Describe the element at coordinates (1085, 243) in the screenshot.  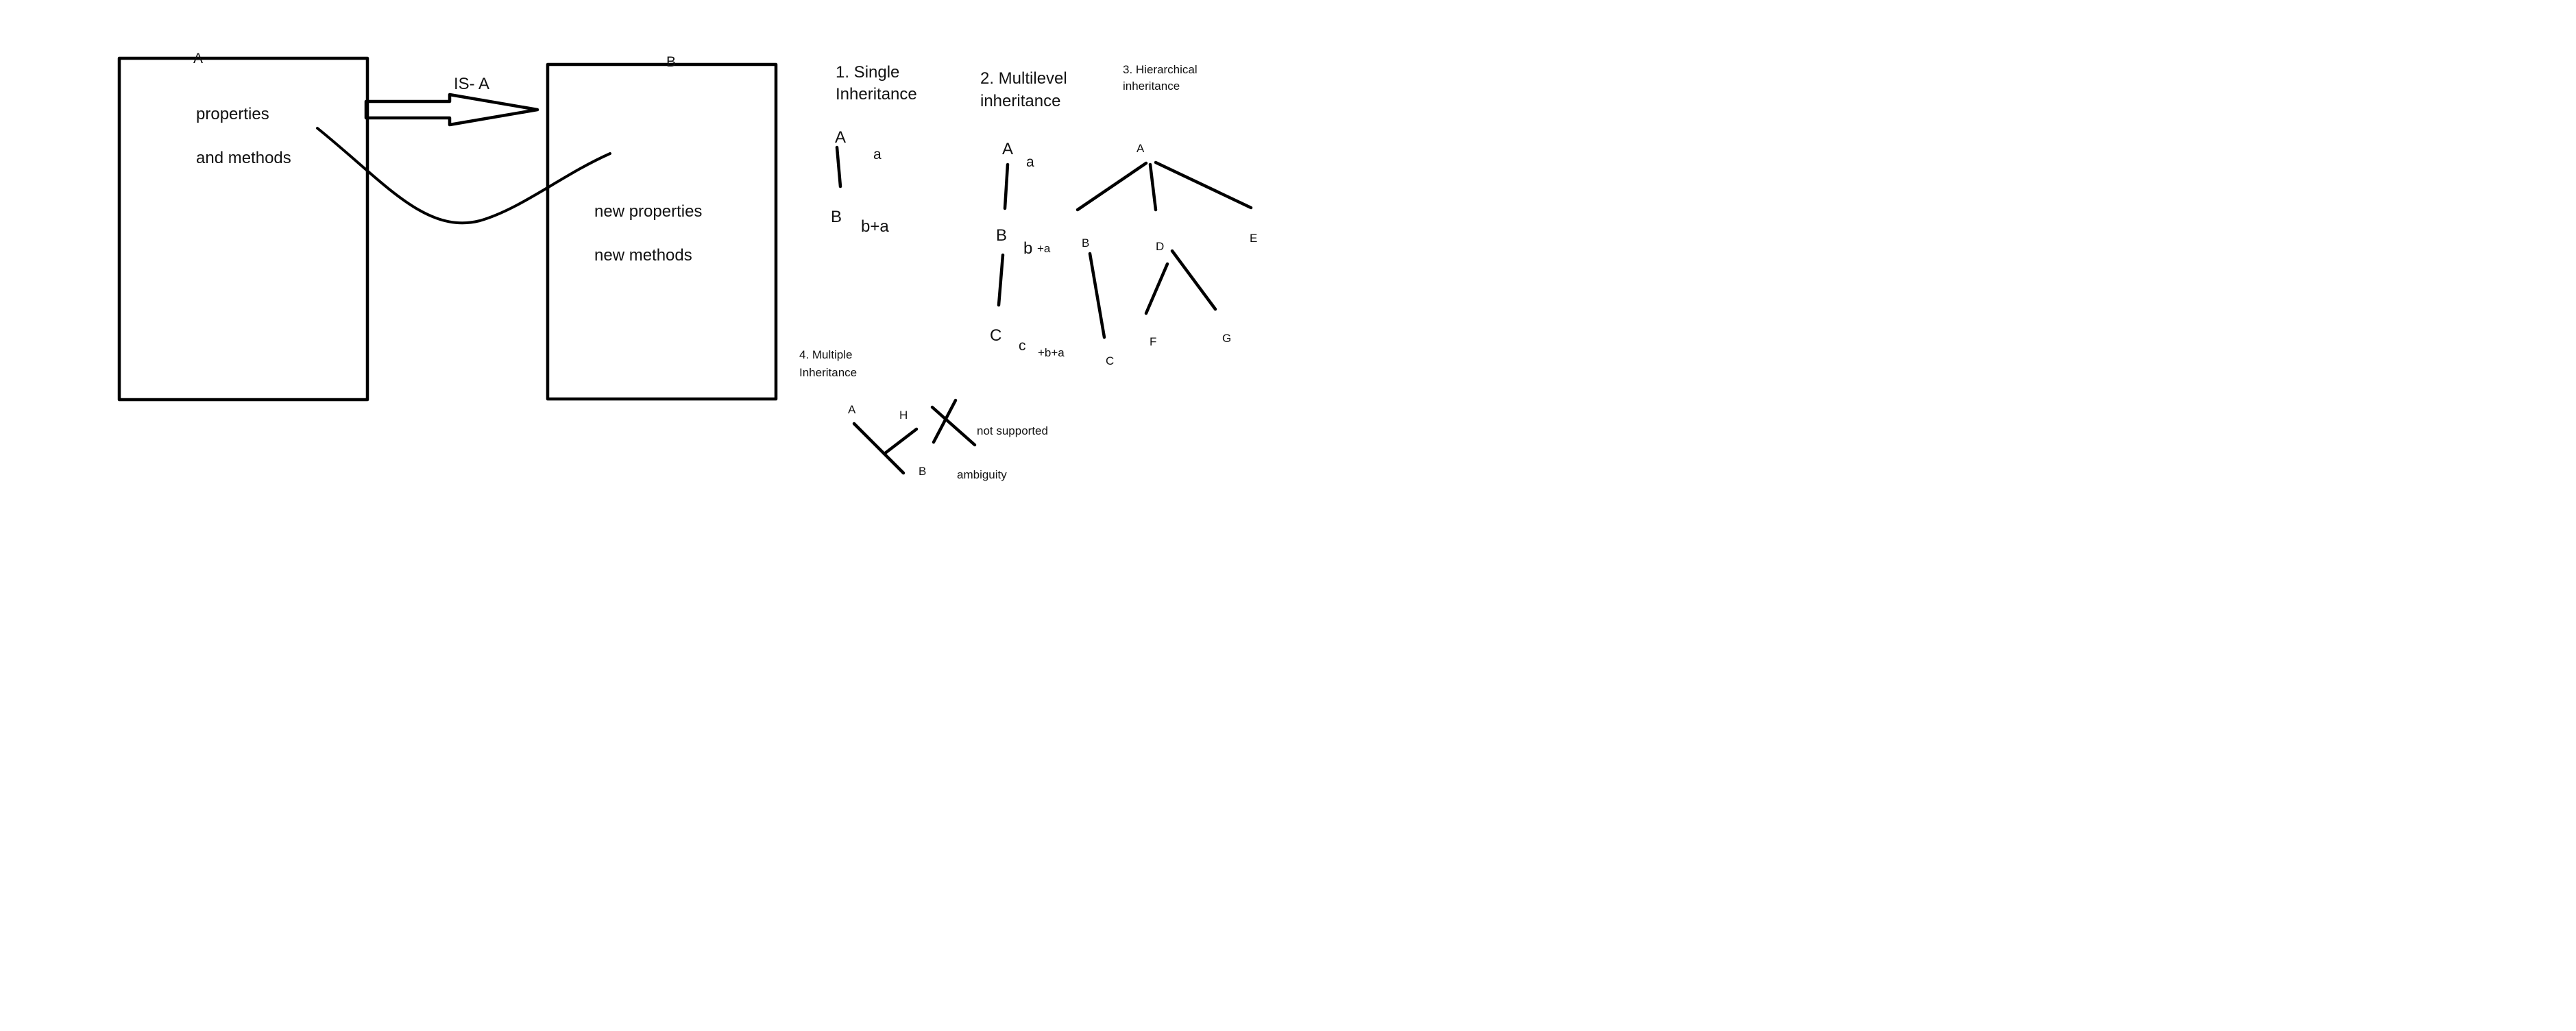
I see `hierarchical-node-b: B` at that location.